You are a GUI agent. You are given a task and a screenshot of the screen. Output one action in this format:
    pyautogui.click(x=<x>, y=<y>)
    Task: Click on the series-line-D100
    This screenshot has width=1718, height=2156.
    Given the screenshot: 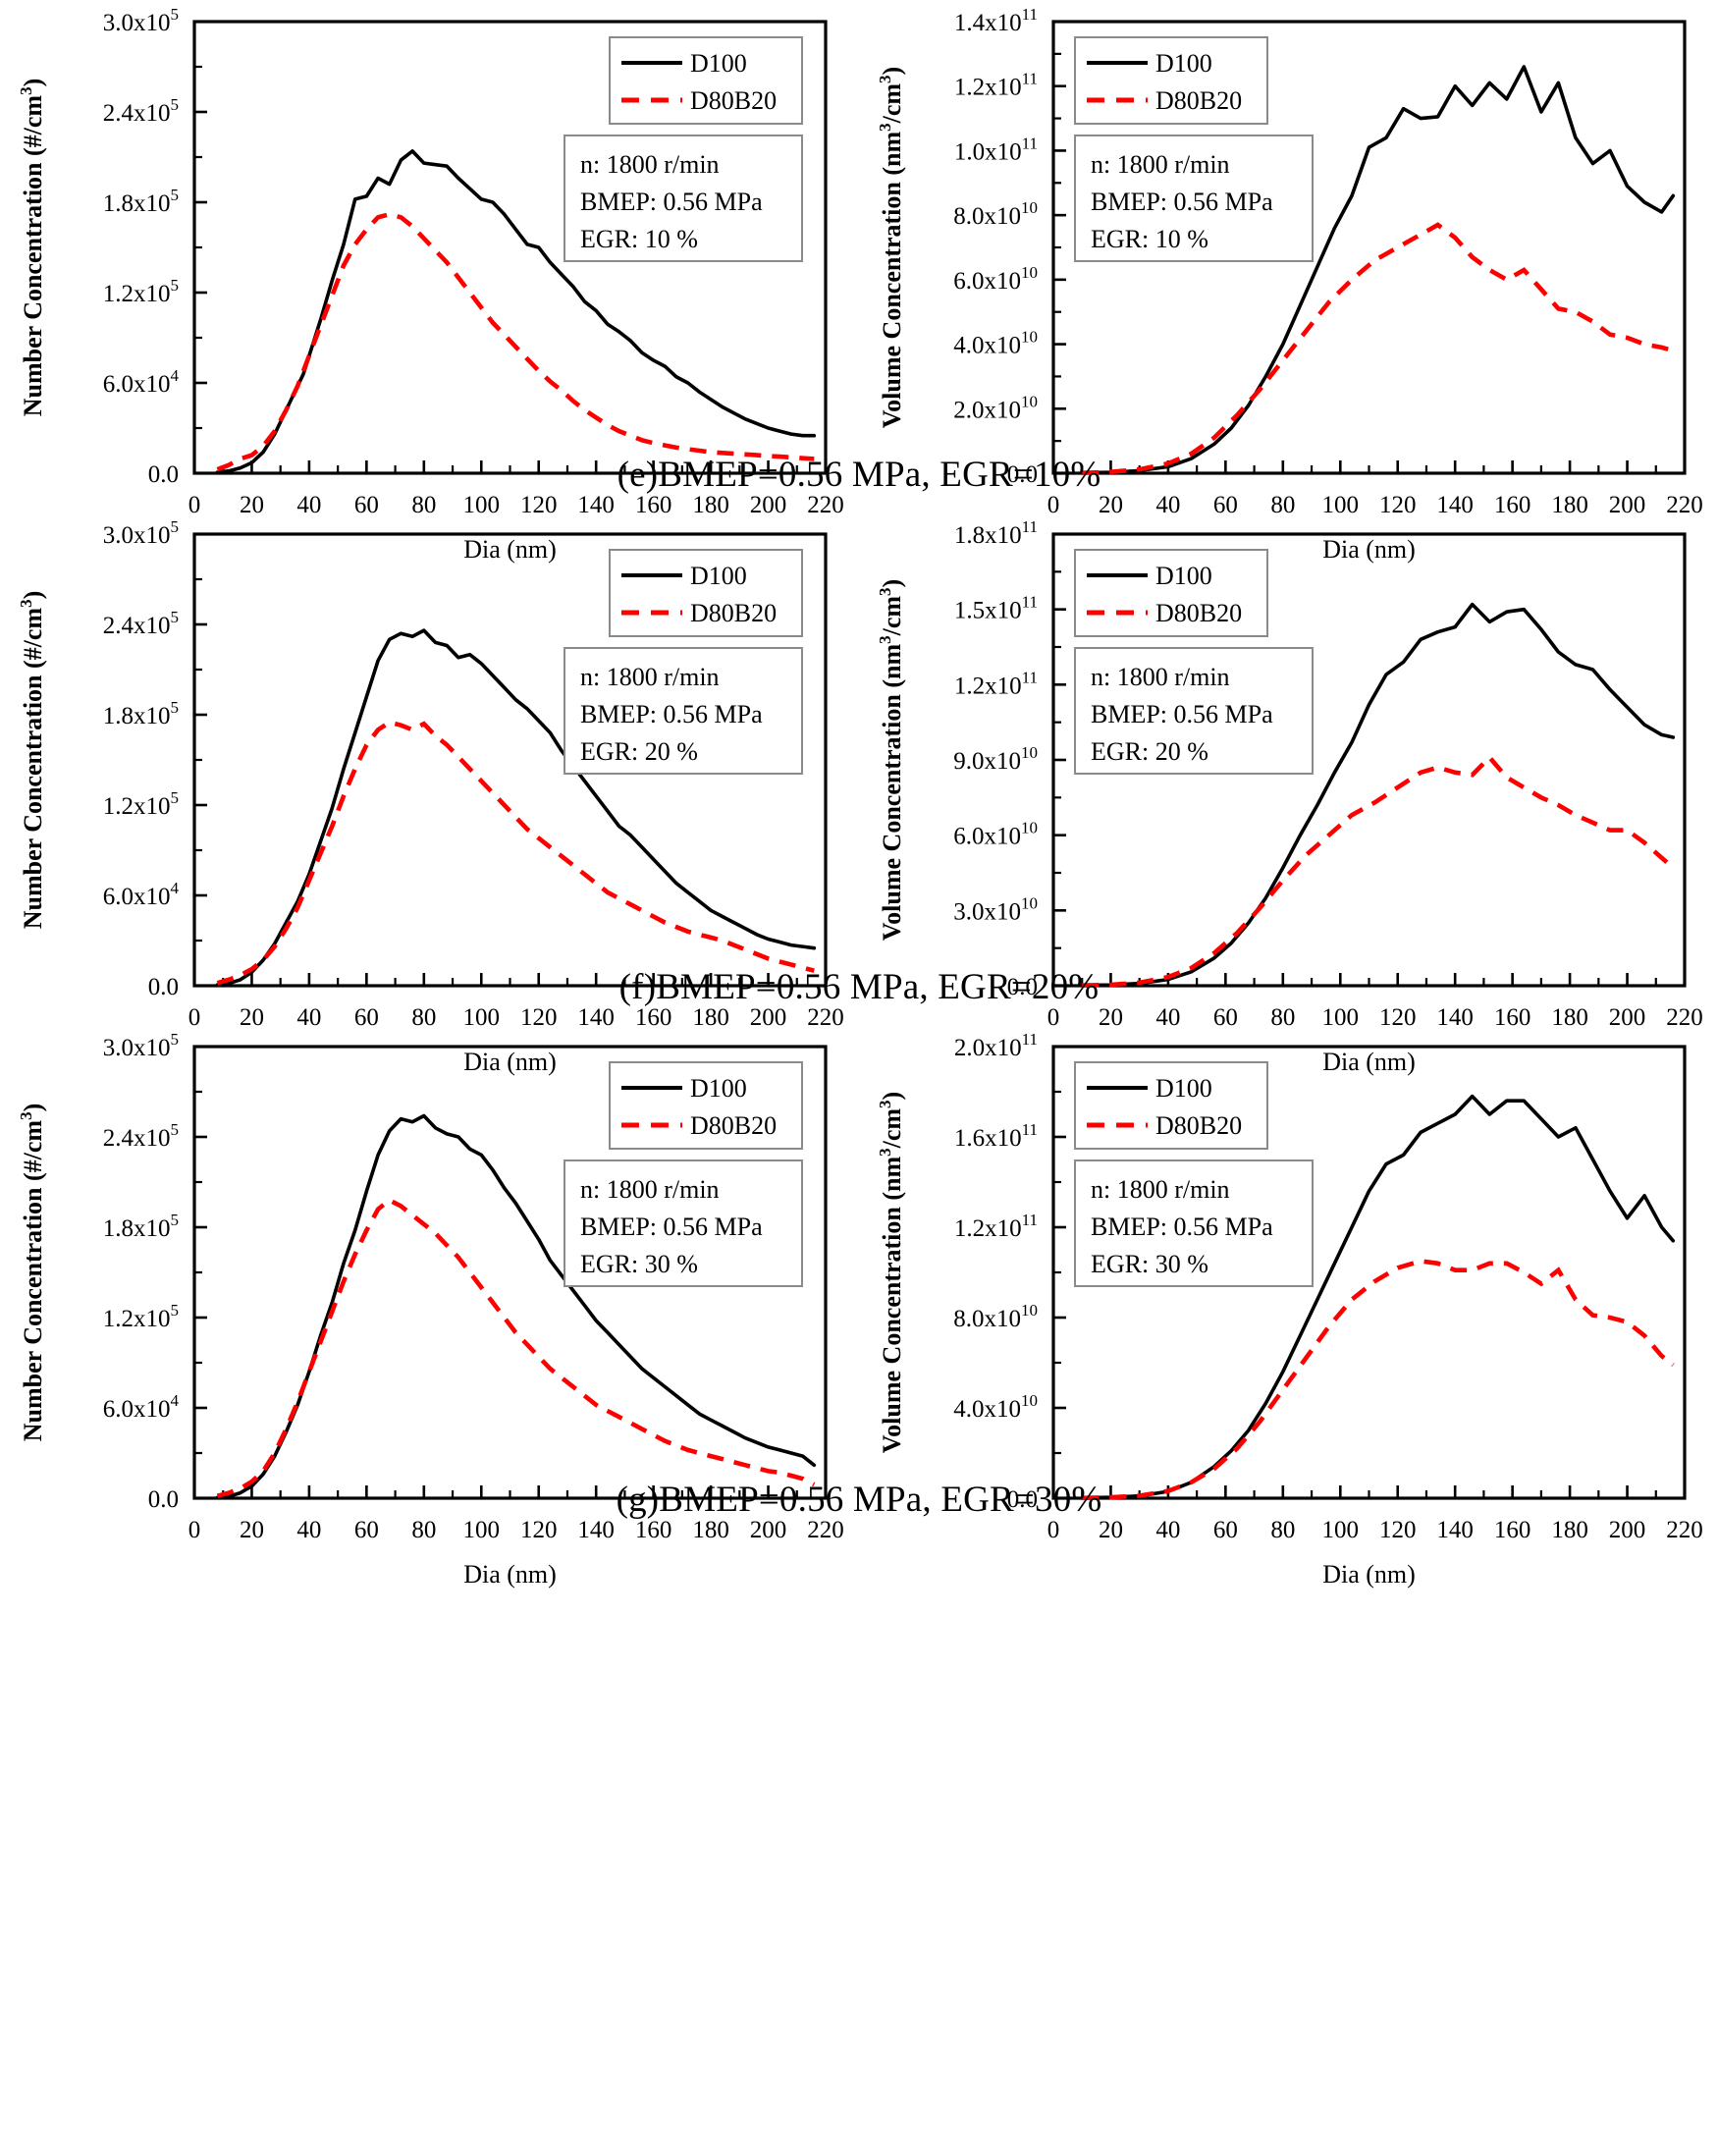 What is the action you would take?
    pyautogui.click(x=1378, y=1297)
    